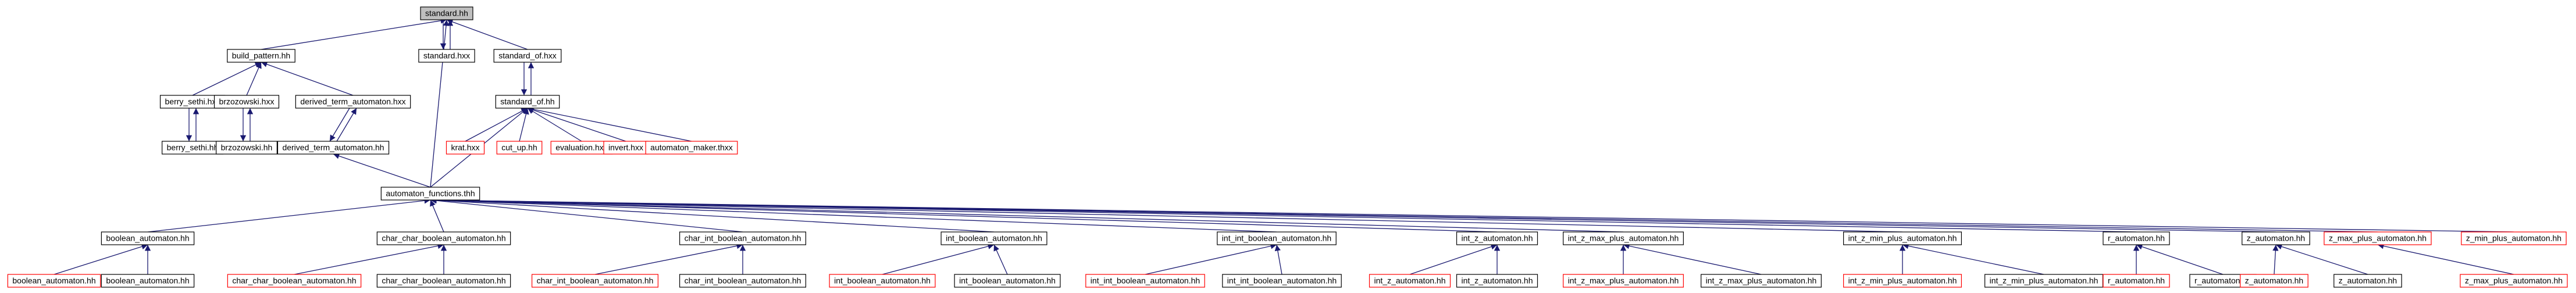 This screenshot has height=293, width=2576. What do you see at coordinates (2222, 281) in the screenshot?
I see `node-label: r_automaton.hh` at bounding box center [2222, 281].